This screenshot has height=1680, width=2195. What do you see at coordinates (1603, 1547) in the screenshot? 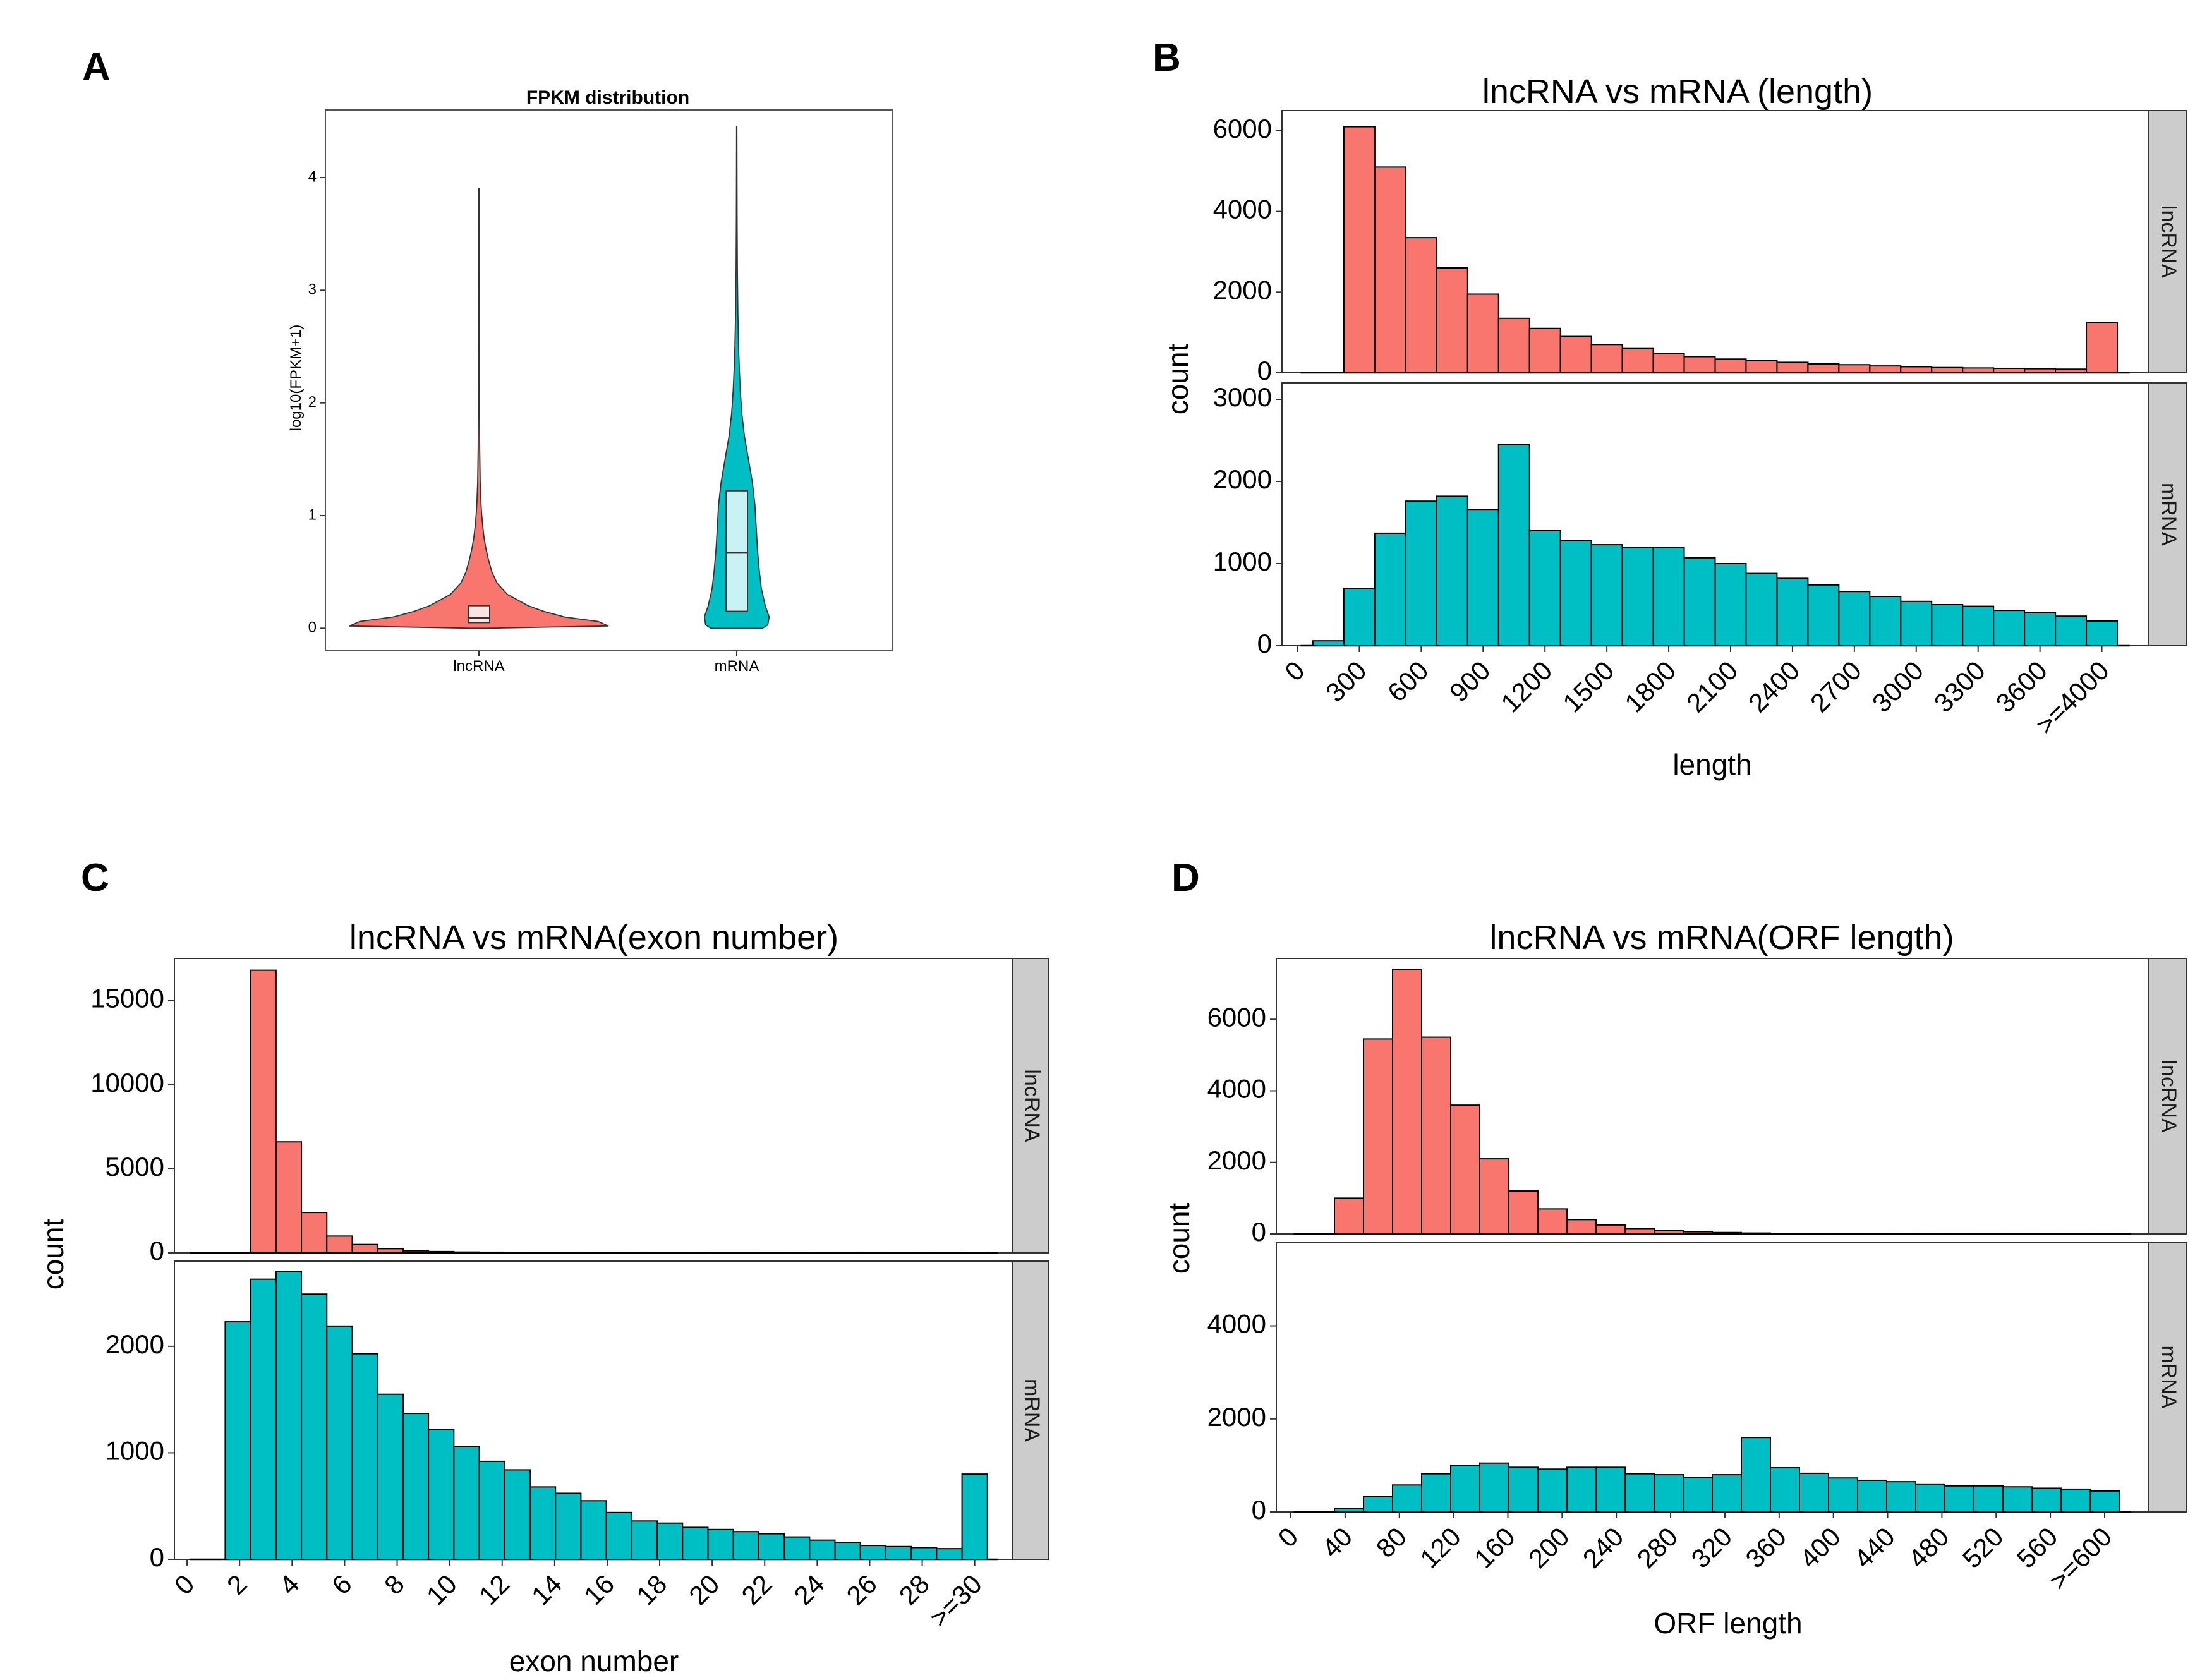
I see `panel-d-xtick-label: 240` at bounding box center [1603, 1547].